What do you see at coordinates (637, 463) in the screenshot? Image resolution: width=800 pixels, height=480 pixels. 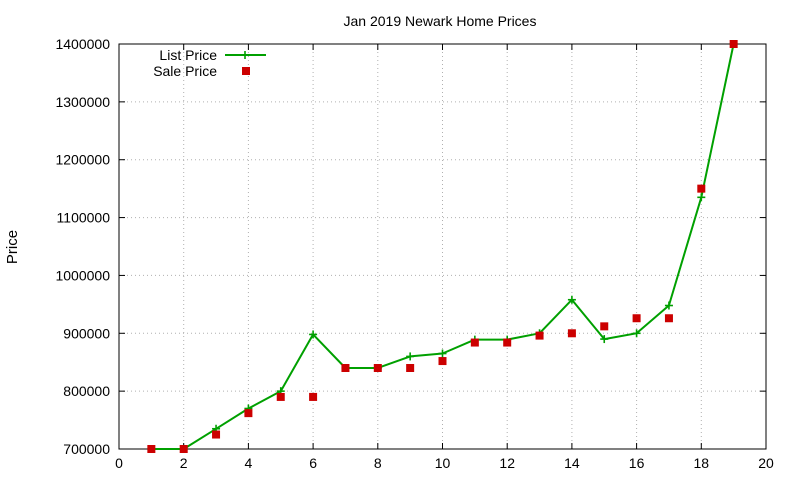 I see `x-tick-label: 16` at bounding box center [637, 463].